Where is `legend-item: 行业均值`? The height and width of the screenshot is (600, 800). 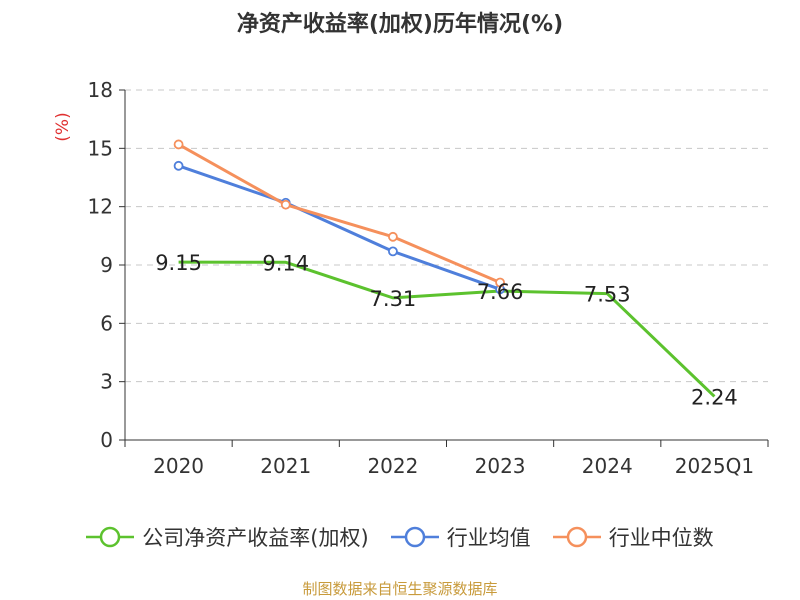 legend-item: 行业均值 is located at coordinates (460, 537).